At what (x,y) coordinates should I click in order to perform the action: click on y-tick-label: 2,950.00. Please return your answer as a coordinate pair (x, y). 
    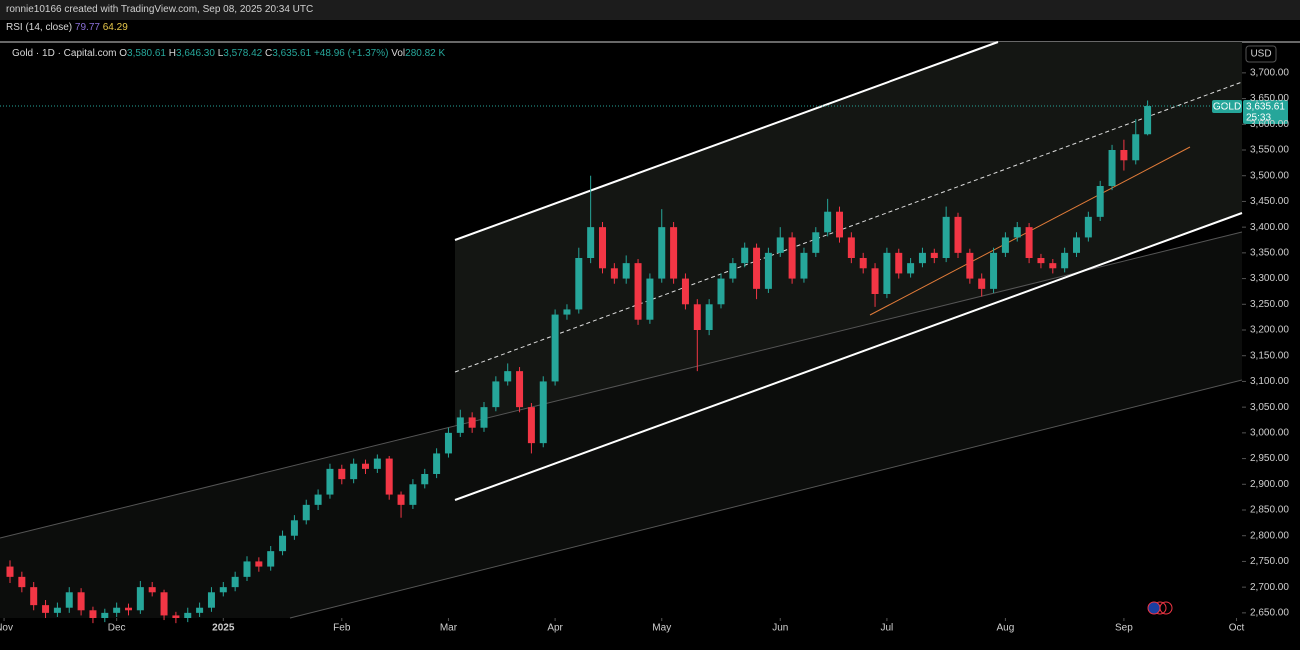
    Looking at the image, I should click on (1269, 458).